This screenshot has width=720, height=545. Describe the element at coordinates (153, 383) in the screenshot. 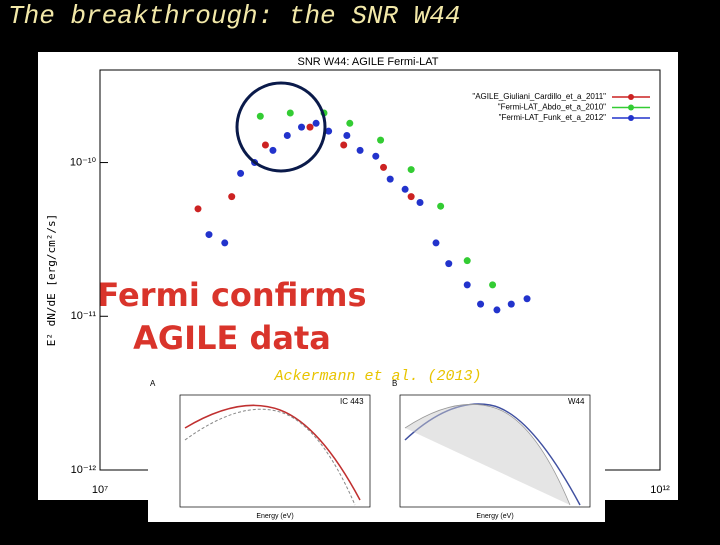

I see `inset-tag: A` at that location.